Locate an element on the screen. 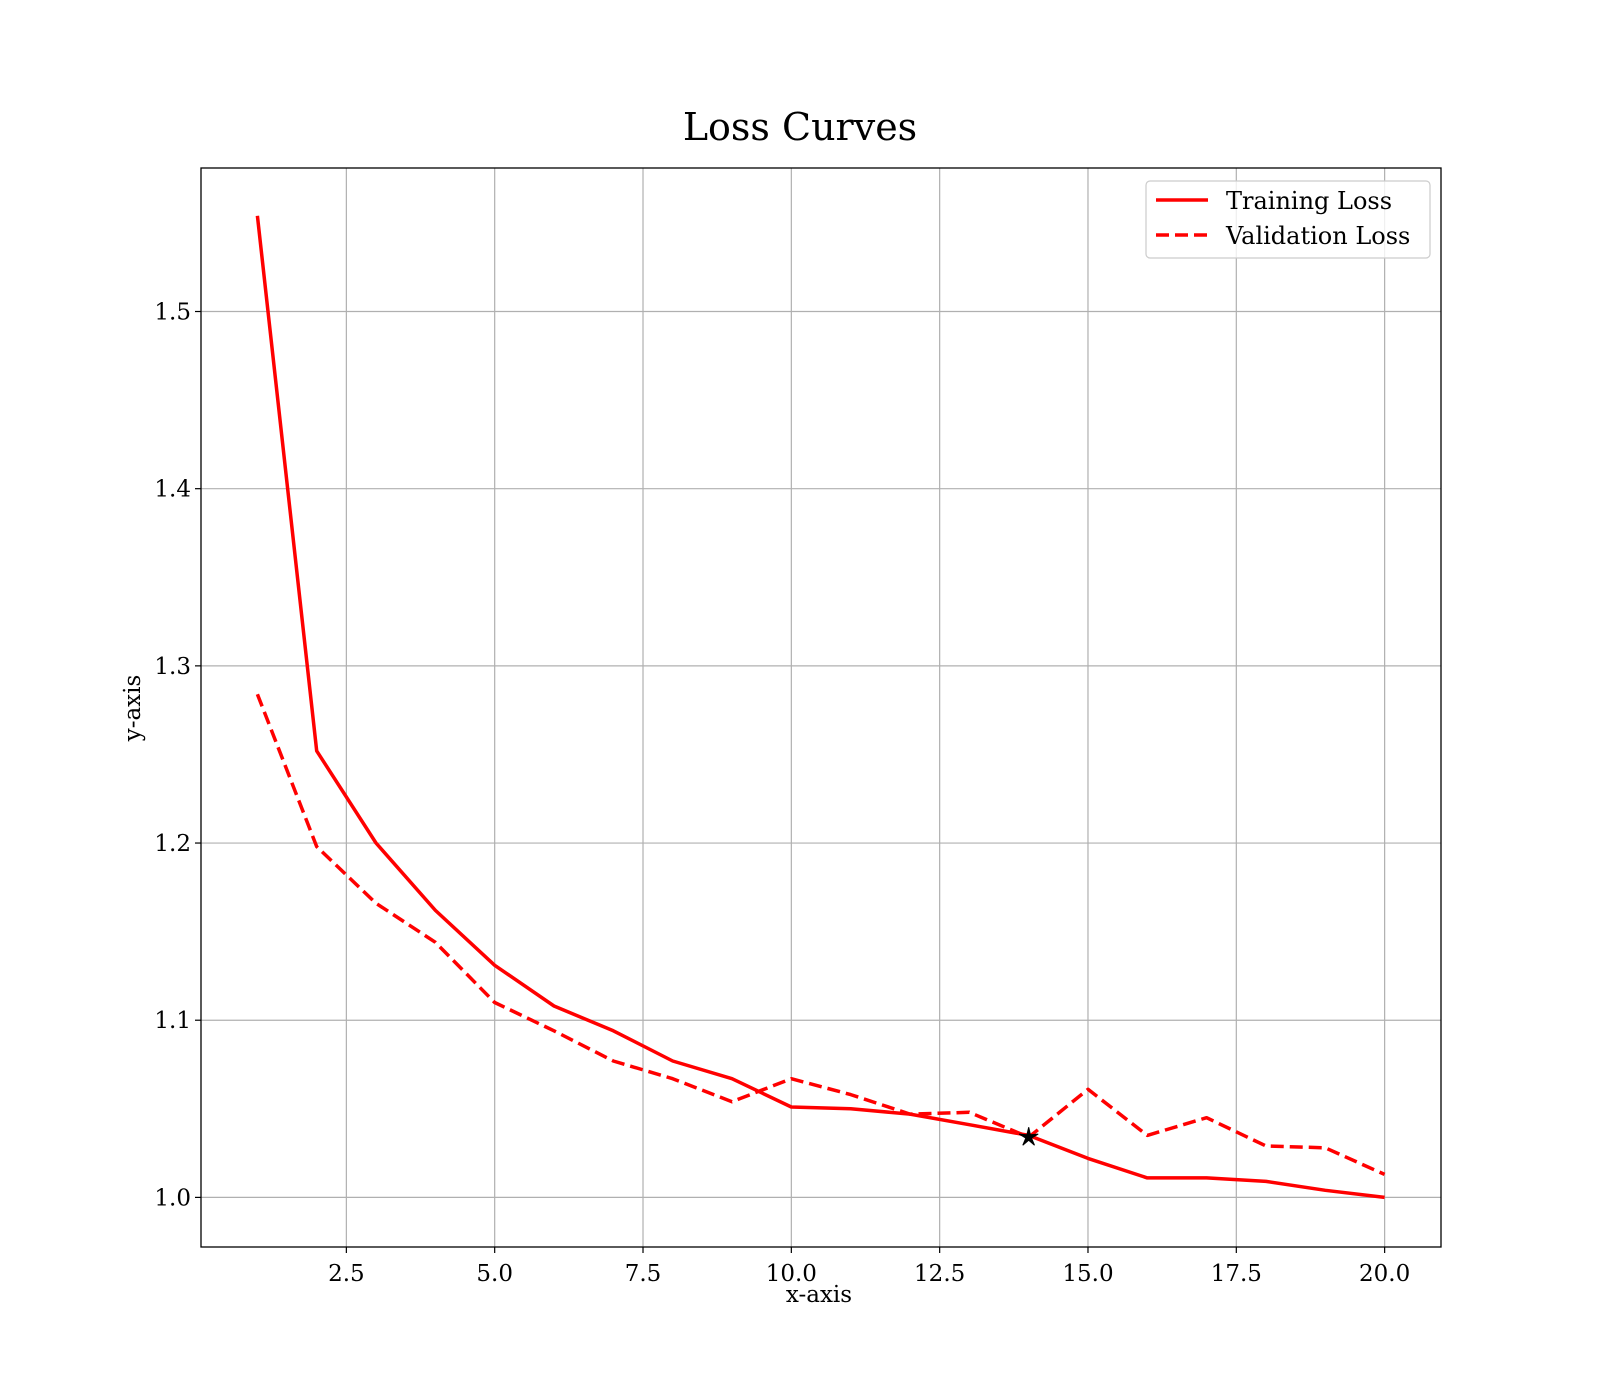 The width and height of the screenshot is (1600, 1400). y-tick-label: 1.1 is located at coordinates (172, 1021).